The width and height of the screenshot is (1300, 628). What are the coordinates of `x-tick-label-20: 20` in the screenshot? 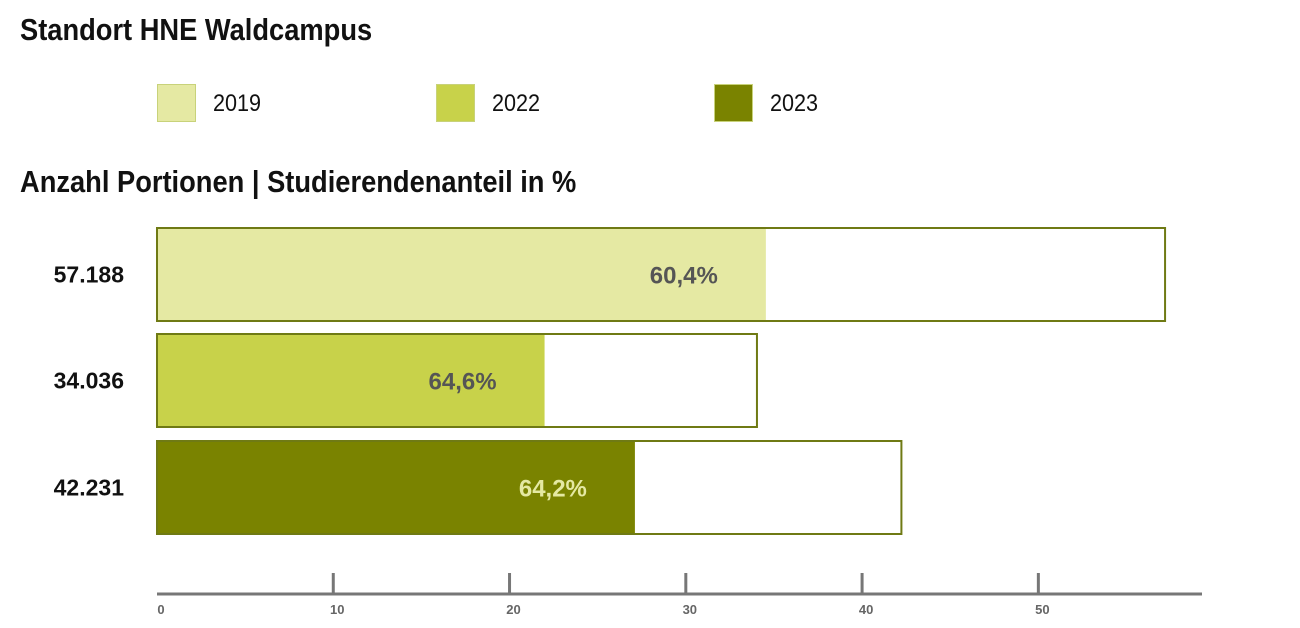 It's located at (513, 609).